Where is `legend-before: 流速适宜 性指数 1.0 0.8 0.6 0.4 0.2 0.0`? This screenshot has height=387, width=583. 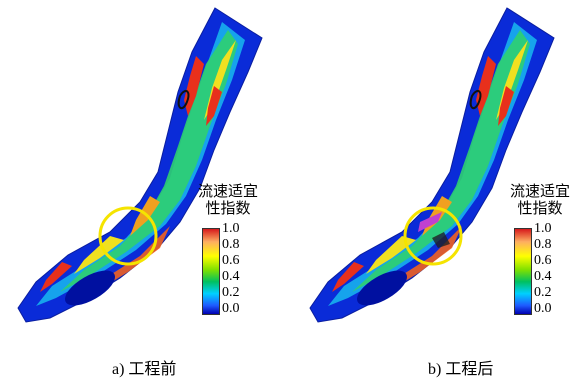 legend-before: 流速适宜 性指数 1.0 0.8 0.6 0.4 0.2 0.0 is located at coordinates (228, 250).